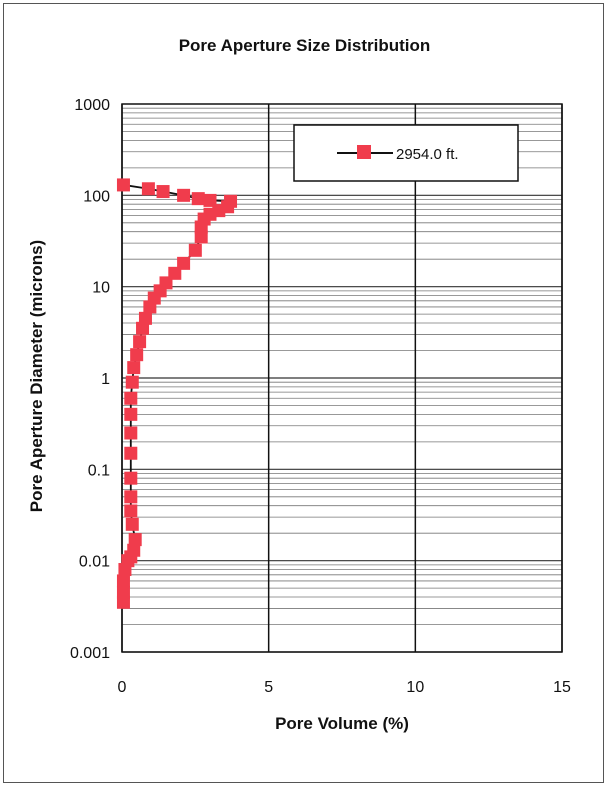  I want to click on y-tick-label: 1, so click(105, 379).